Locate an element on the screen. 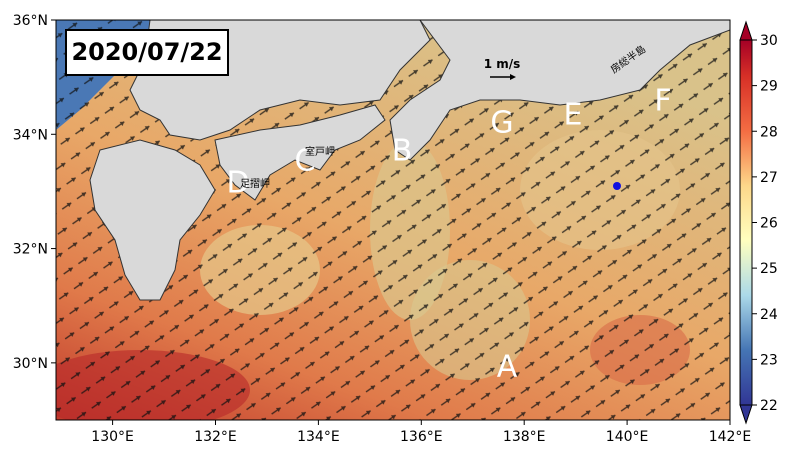  region-label: E is located at coordinates (573, 115).